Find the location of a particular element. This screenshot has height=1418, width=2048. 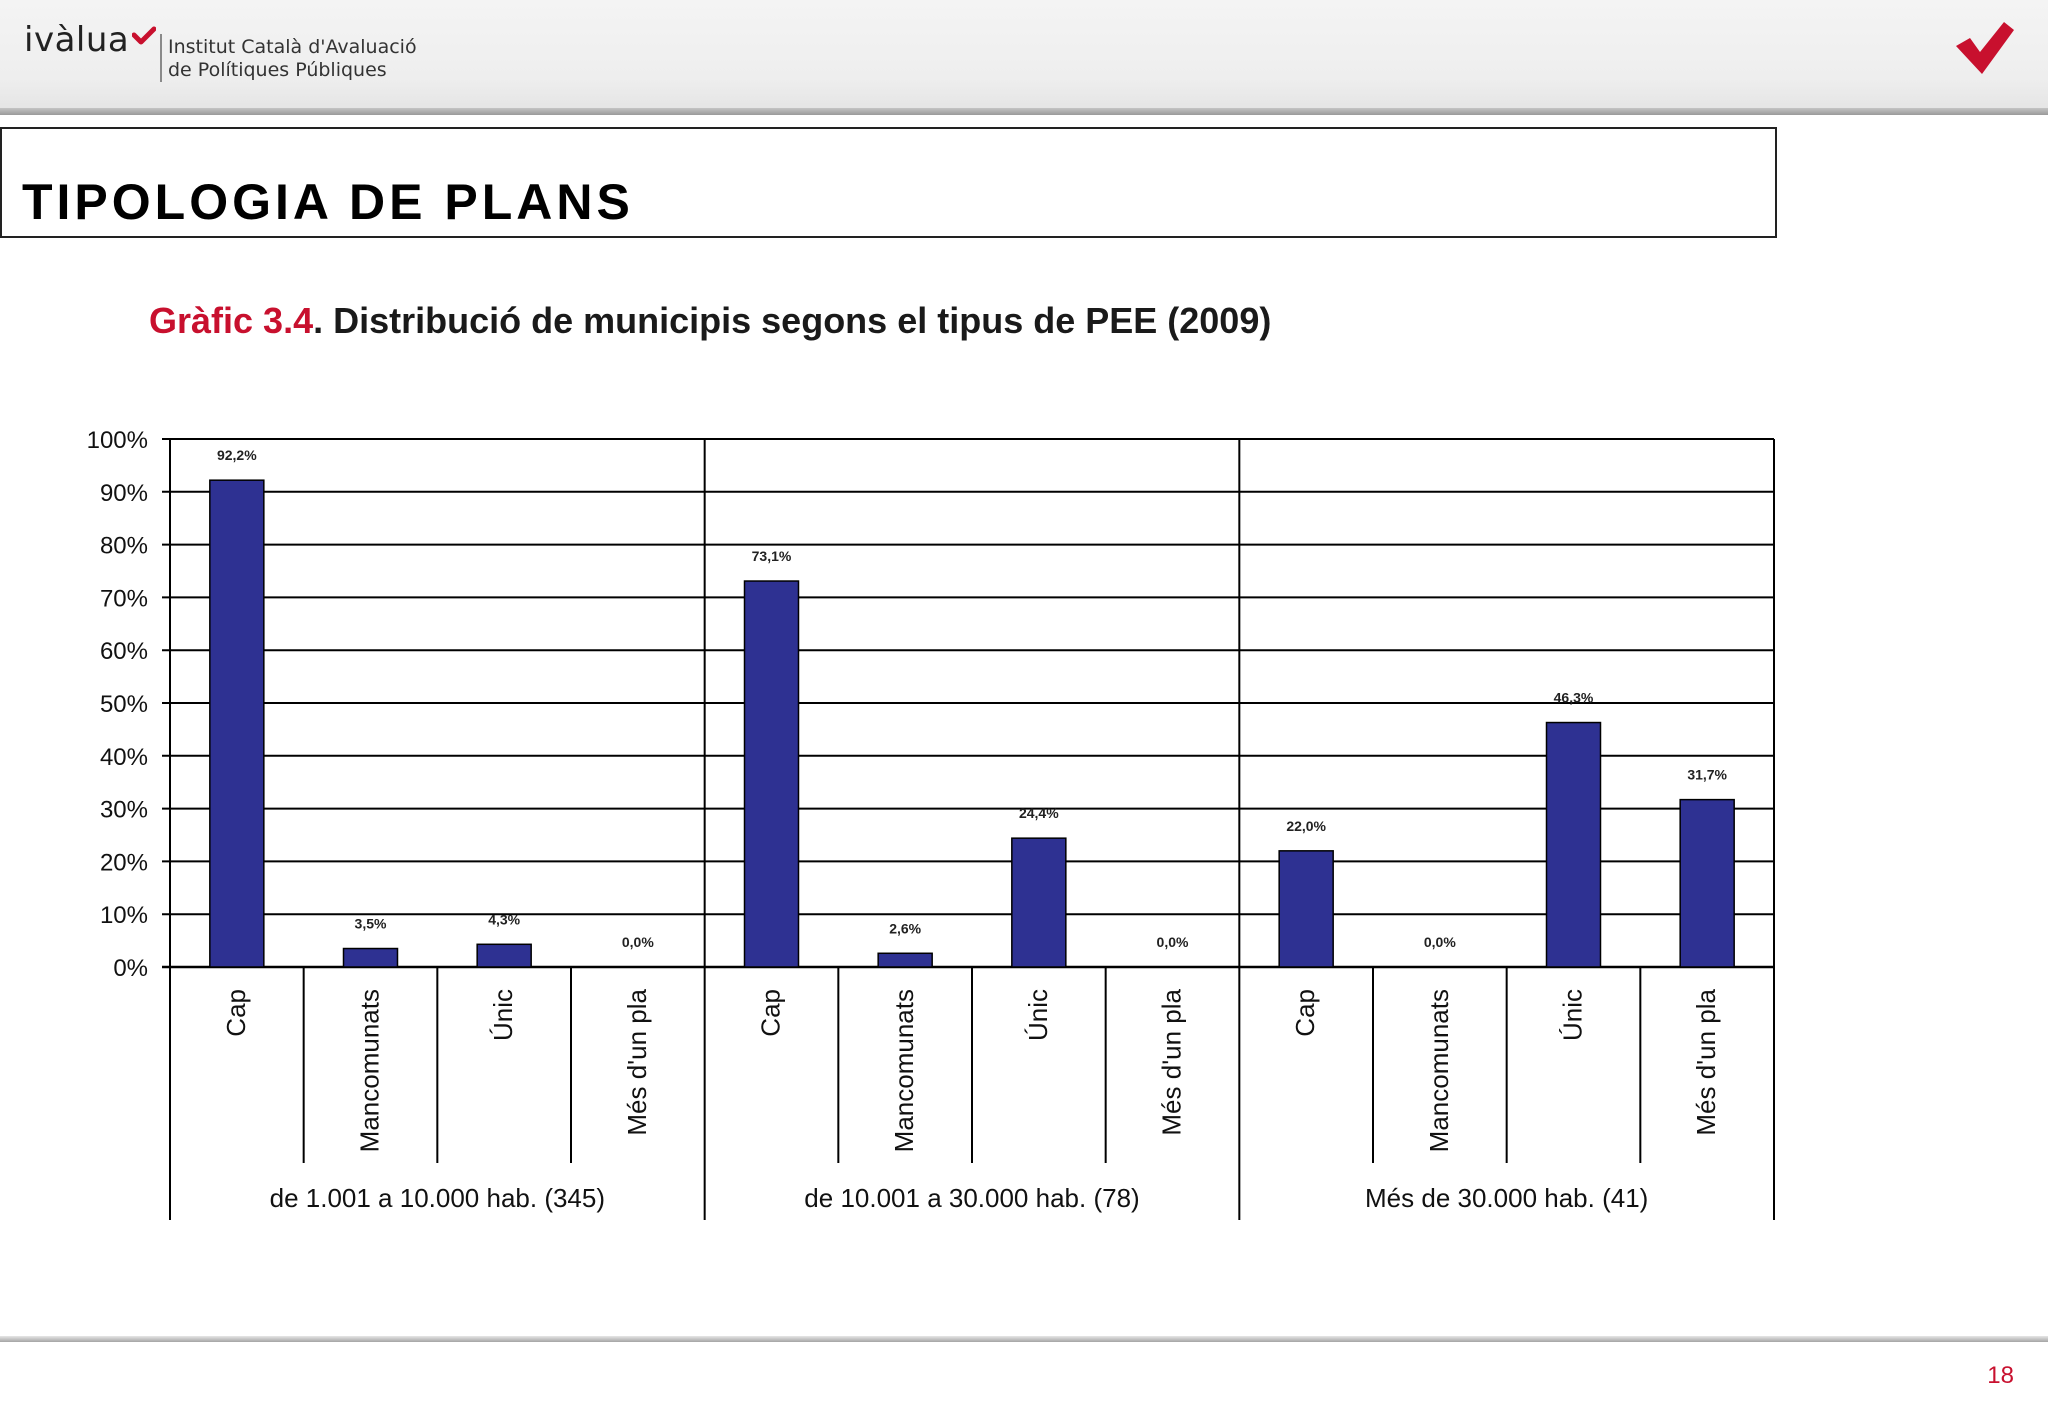

brand-check-icon is located at coordinates (1985, 48).